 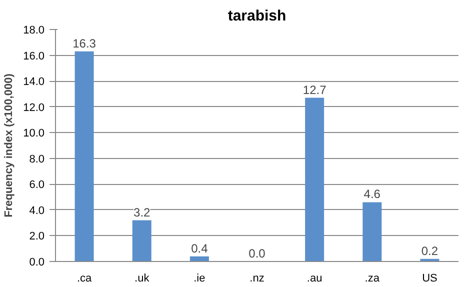 What do you see at coordinates (430, 278) in the screenshot?
I see `x-tick-label: US` at bounding box center [430, 278].